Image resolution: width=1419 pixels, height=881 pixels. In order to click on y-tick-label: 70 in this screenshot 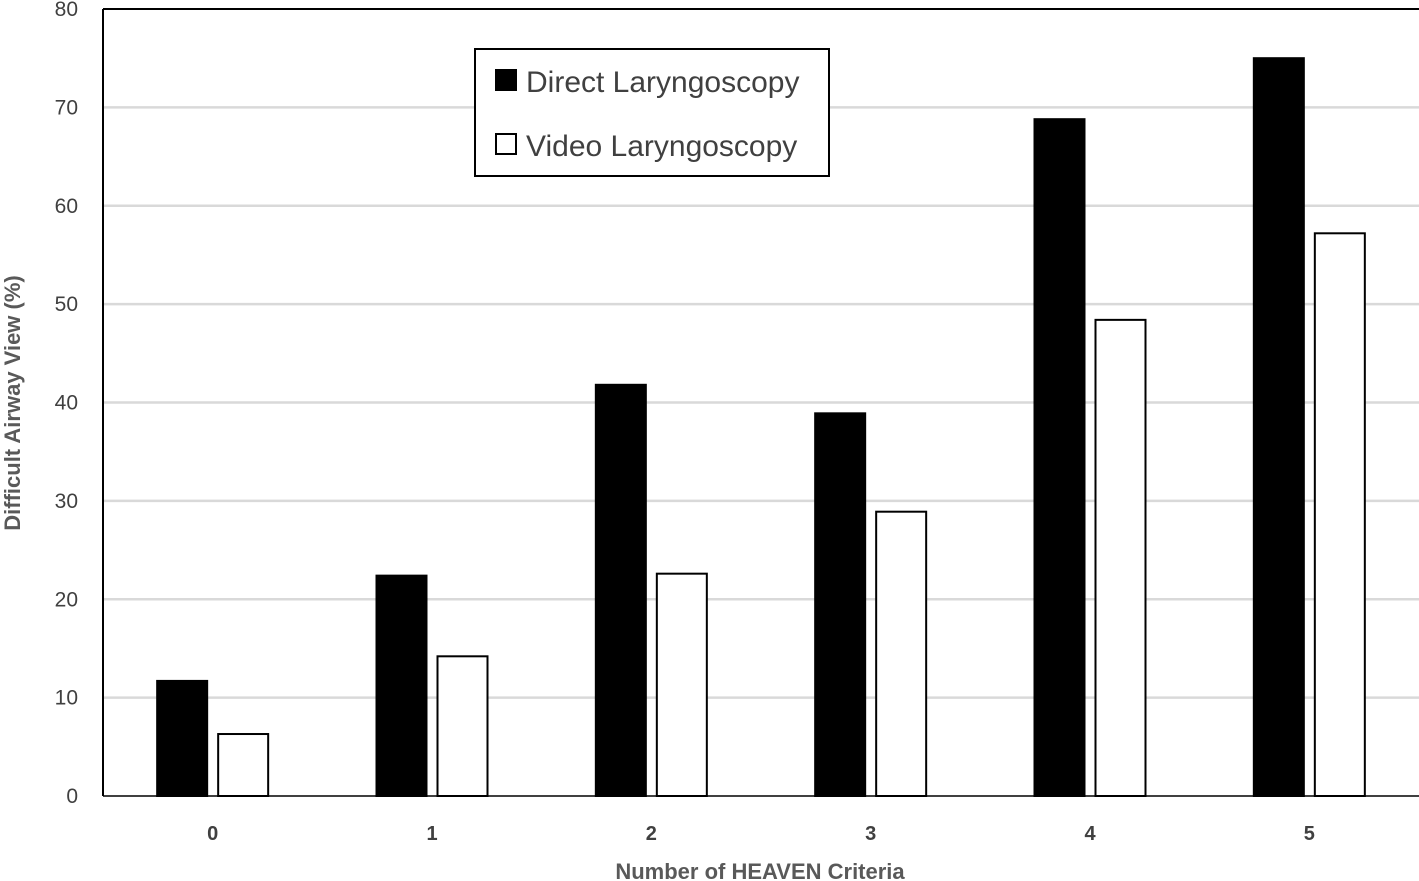, I will do `click(66, 107)`.